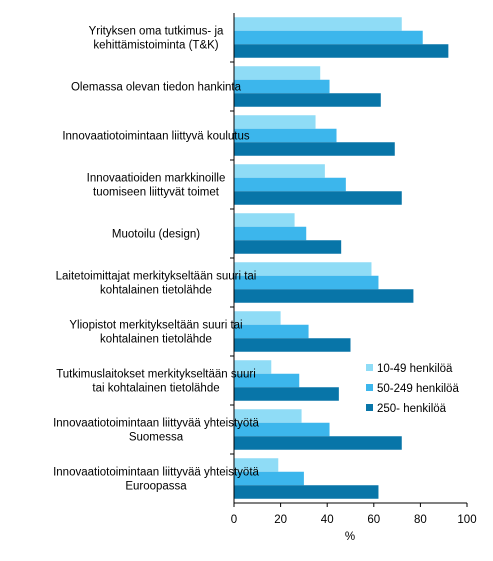 The height and width of the screenshot is (561, 493). I want to click on x-tick-label: 100, so click(466, 520).